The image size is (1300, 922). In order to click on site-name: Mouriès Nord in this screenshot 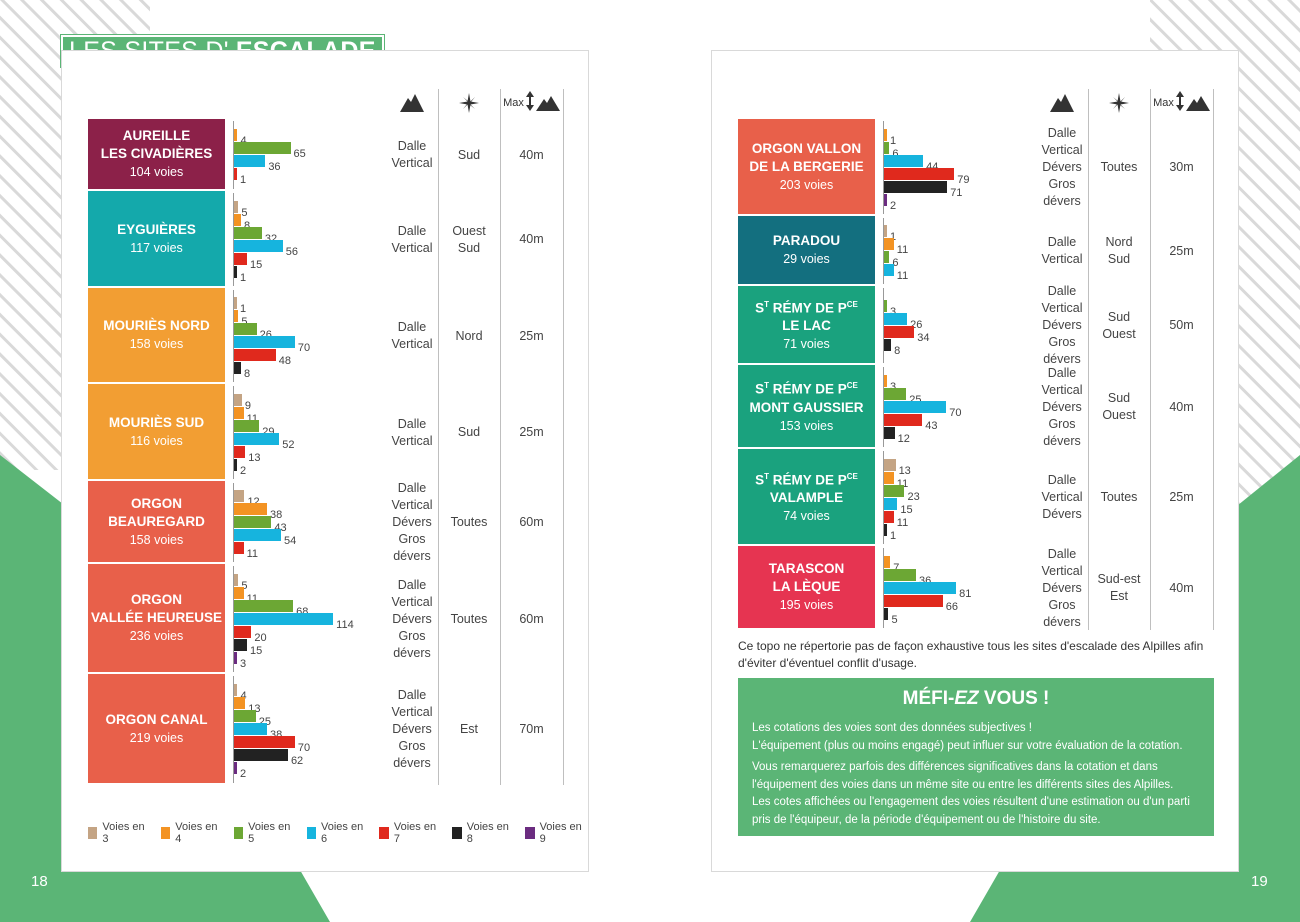, I will do `click(156, 325)`.